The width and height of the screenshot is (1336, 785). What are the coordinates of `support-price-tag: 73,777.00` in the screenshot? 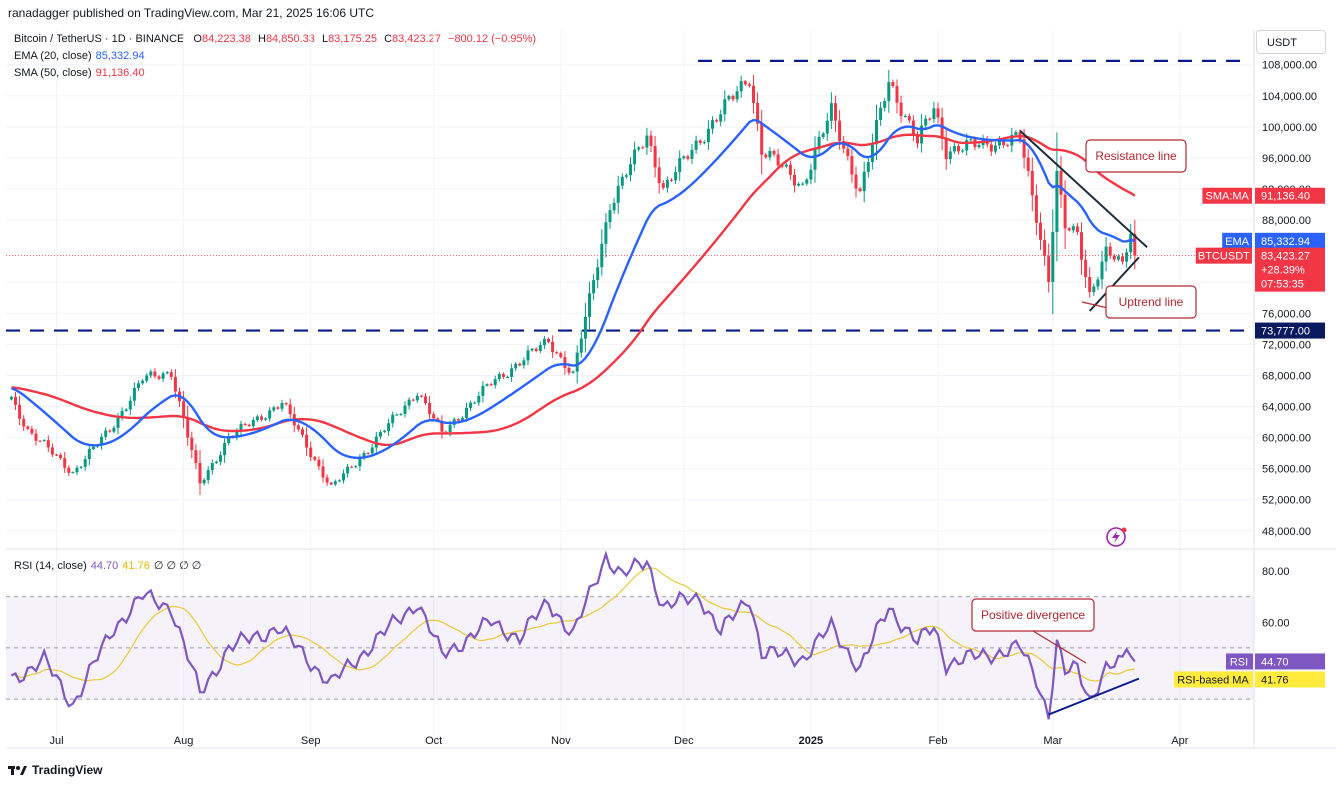 It's located at (1290, 330).